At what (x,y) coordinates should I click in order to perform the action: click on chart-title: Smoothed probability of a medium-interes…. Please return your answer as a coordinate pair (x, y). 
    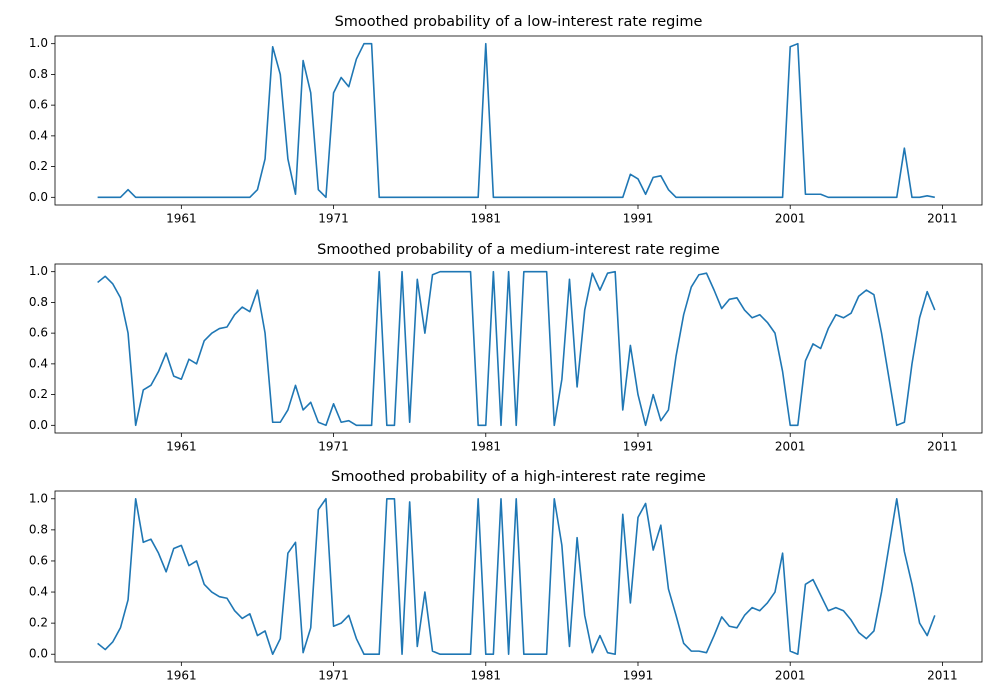
    Looking at the image, I should click on (518, 250).